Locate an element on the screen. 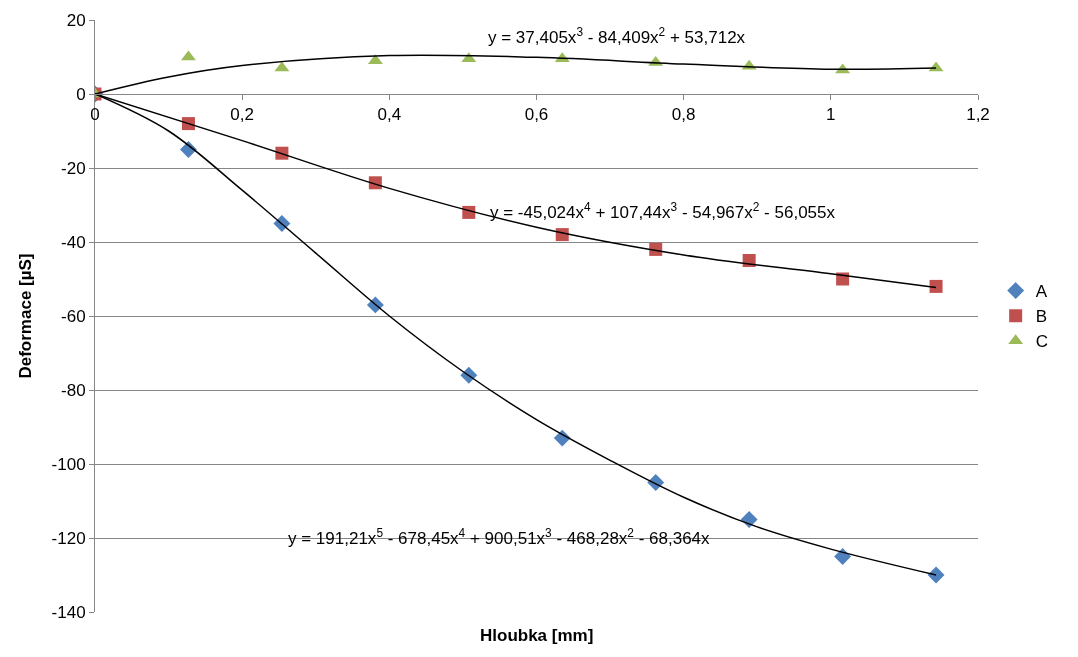 Image resolution: width=1078 pixels, height=657 pixels. y-tick-label: -80 is located at coordinates (73, 390).